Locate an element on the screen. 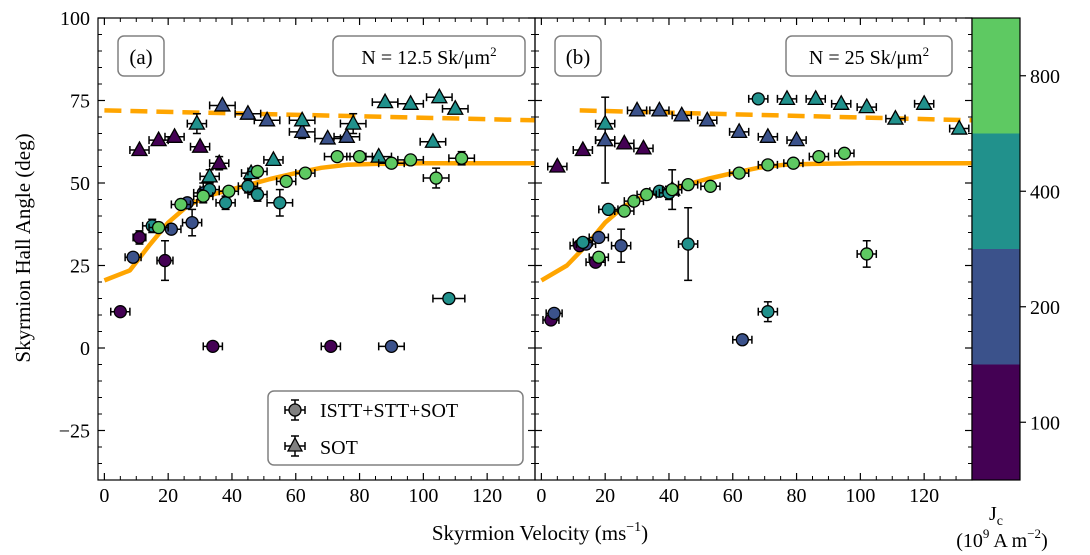 This screenshot has width=1090, height=555. y-tick-label: −25 is located at coordinates (74, 432).